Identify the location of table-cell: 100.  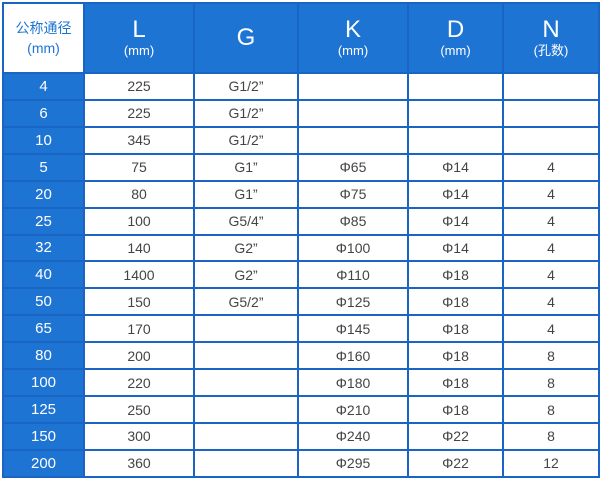
(139, 221).